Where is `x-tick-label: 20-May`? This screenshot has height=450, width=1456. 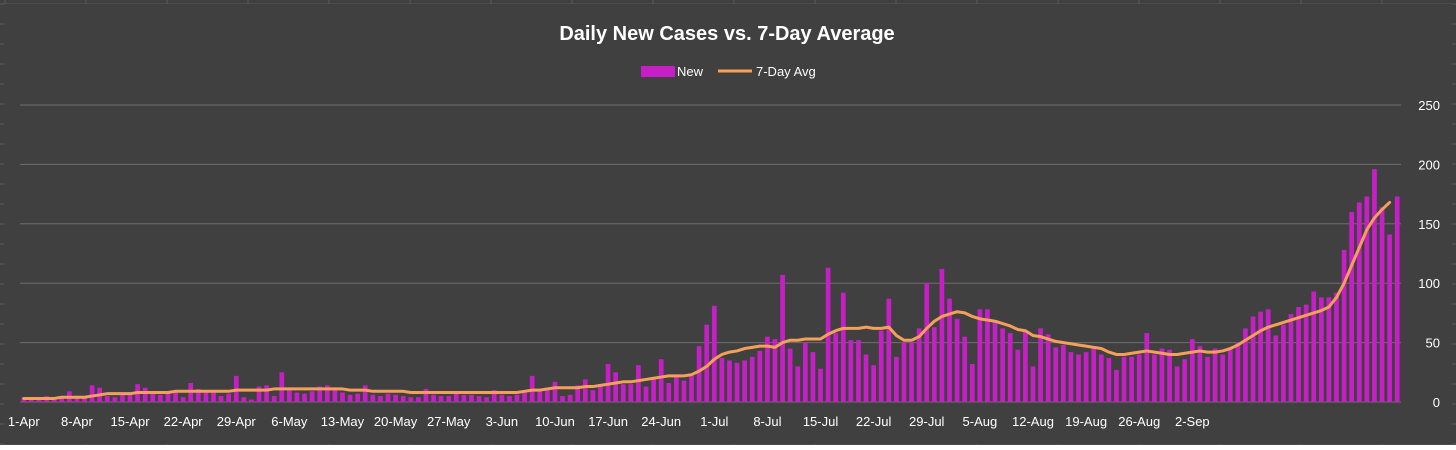 x-tick-label: 20-May is located at coordinates (396, 421).